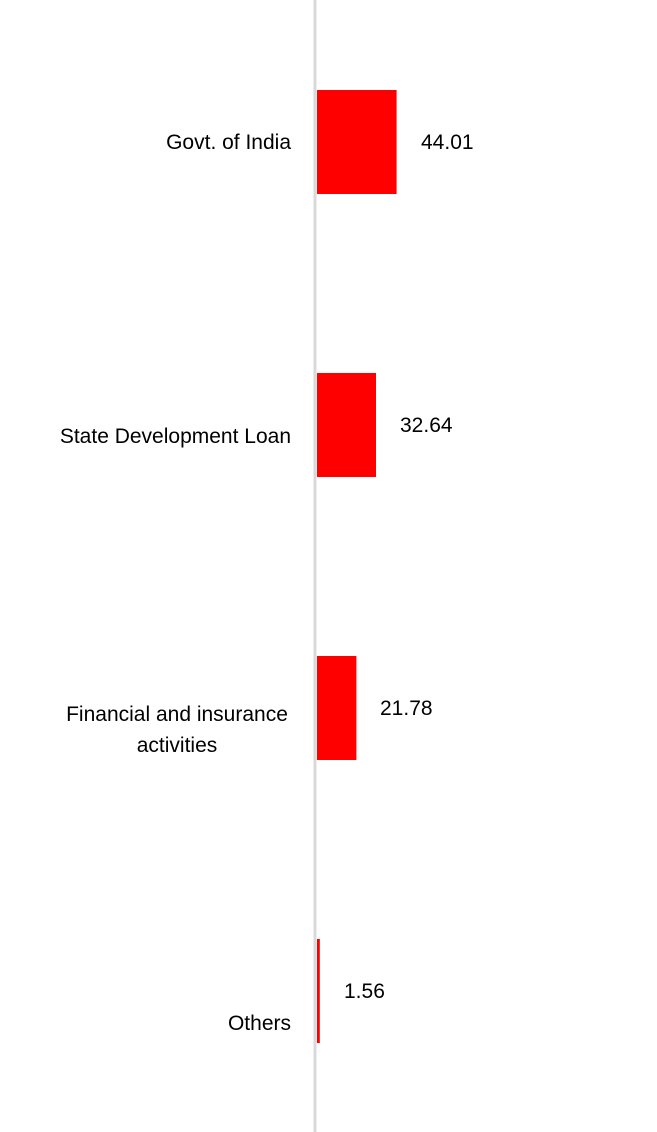  Describe the element at coordinates (357, 566) in the screenshot. I see `bars-group` at that location.